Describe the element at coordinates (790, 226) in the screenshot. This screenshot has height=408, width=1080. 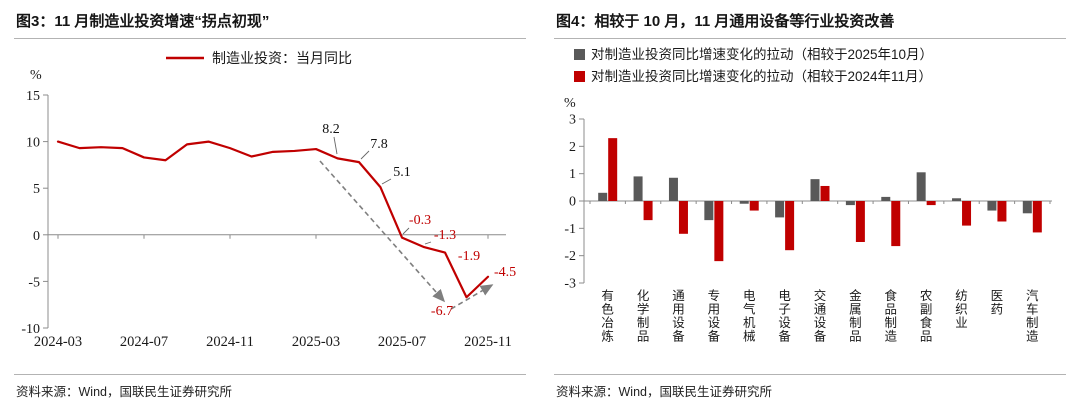
I see `bar-series1-电子设备` at that location.